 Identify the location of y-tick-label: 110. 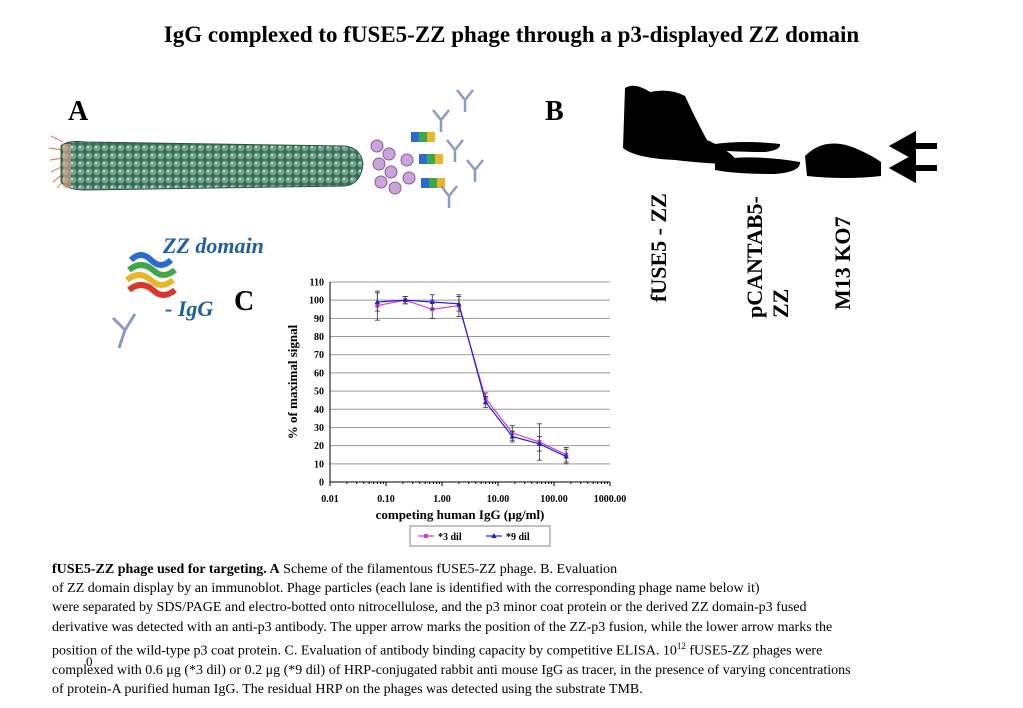
(317, 283).